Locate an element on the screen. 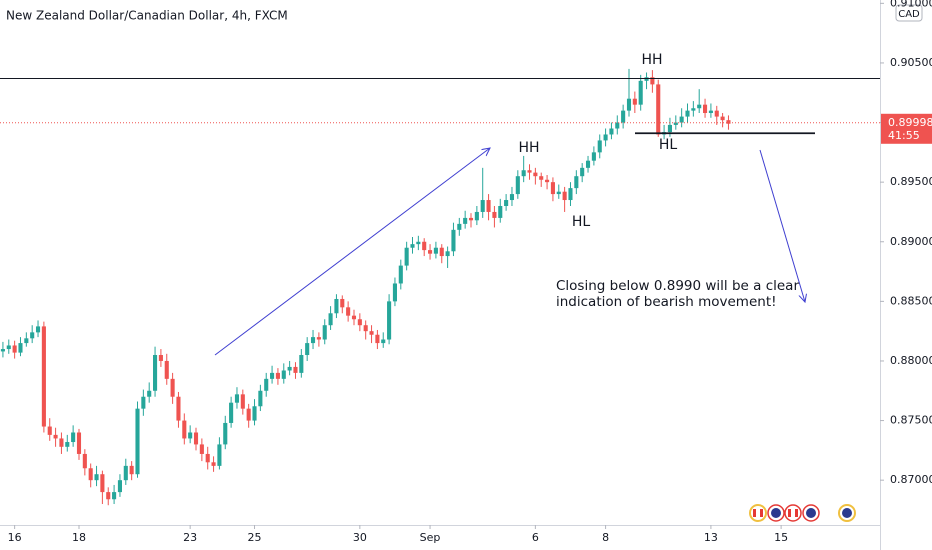 Image resolution: width=932 pixels, height=550 pixels. trend-arrow is located at coordinates (352, 252).